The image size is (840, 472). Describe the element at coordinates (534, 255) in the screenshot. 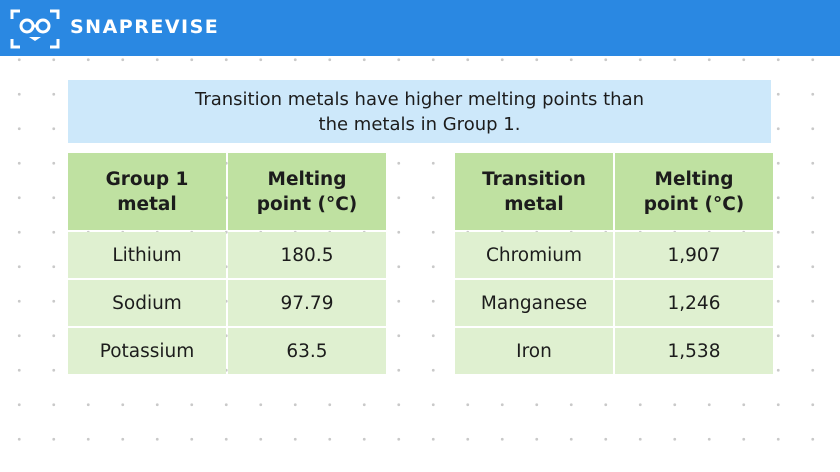

I see `table-cell: Chromium` at that location.